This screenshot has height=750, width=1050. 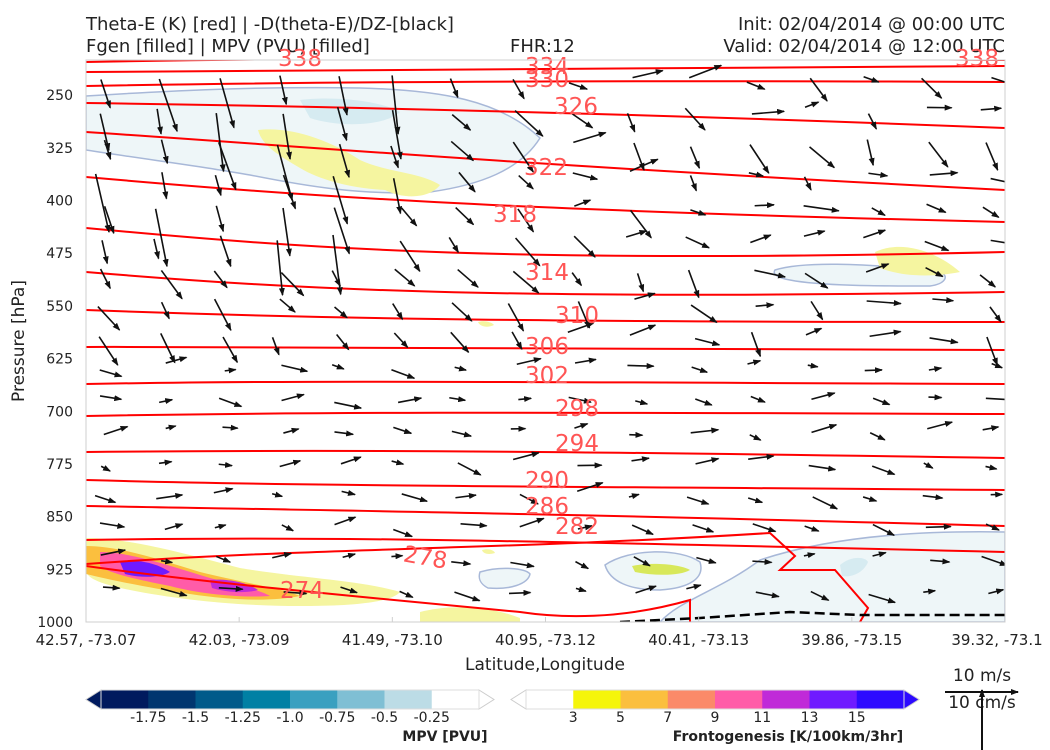 What do you see at coordinates (195, 718) in the screenshot?
I see `mpv-colorbar-tick-1: -1.5` at bounding box center [195, 718].